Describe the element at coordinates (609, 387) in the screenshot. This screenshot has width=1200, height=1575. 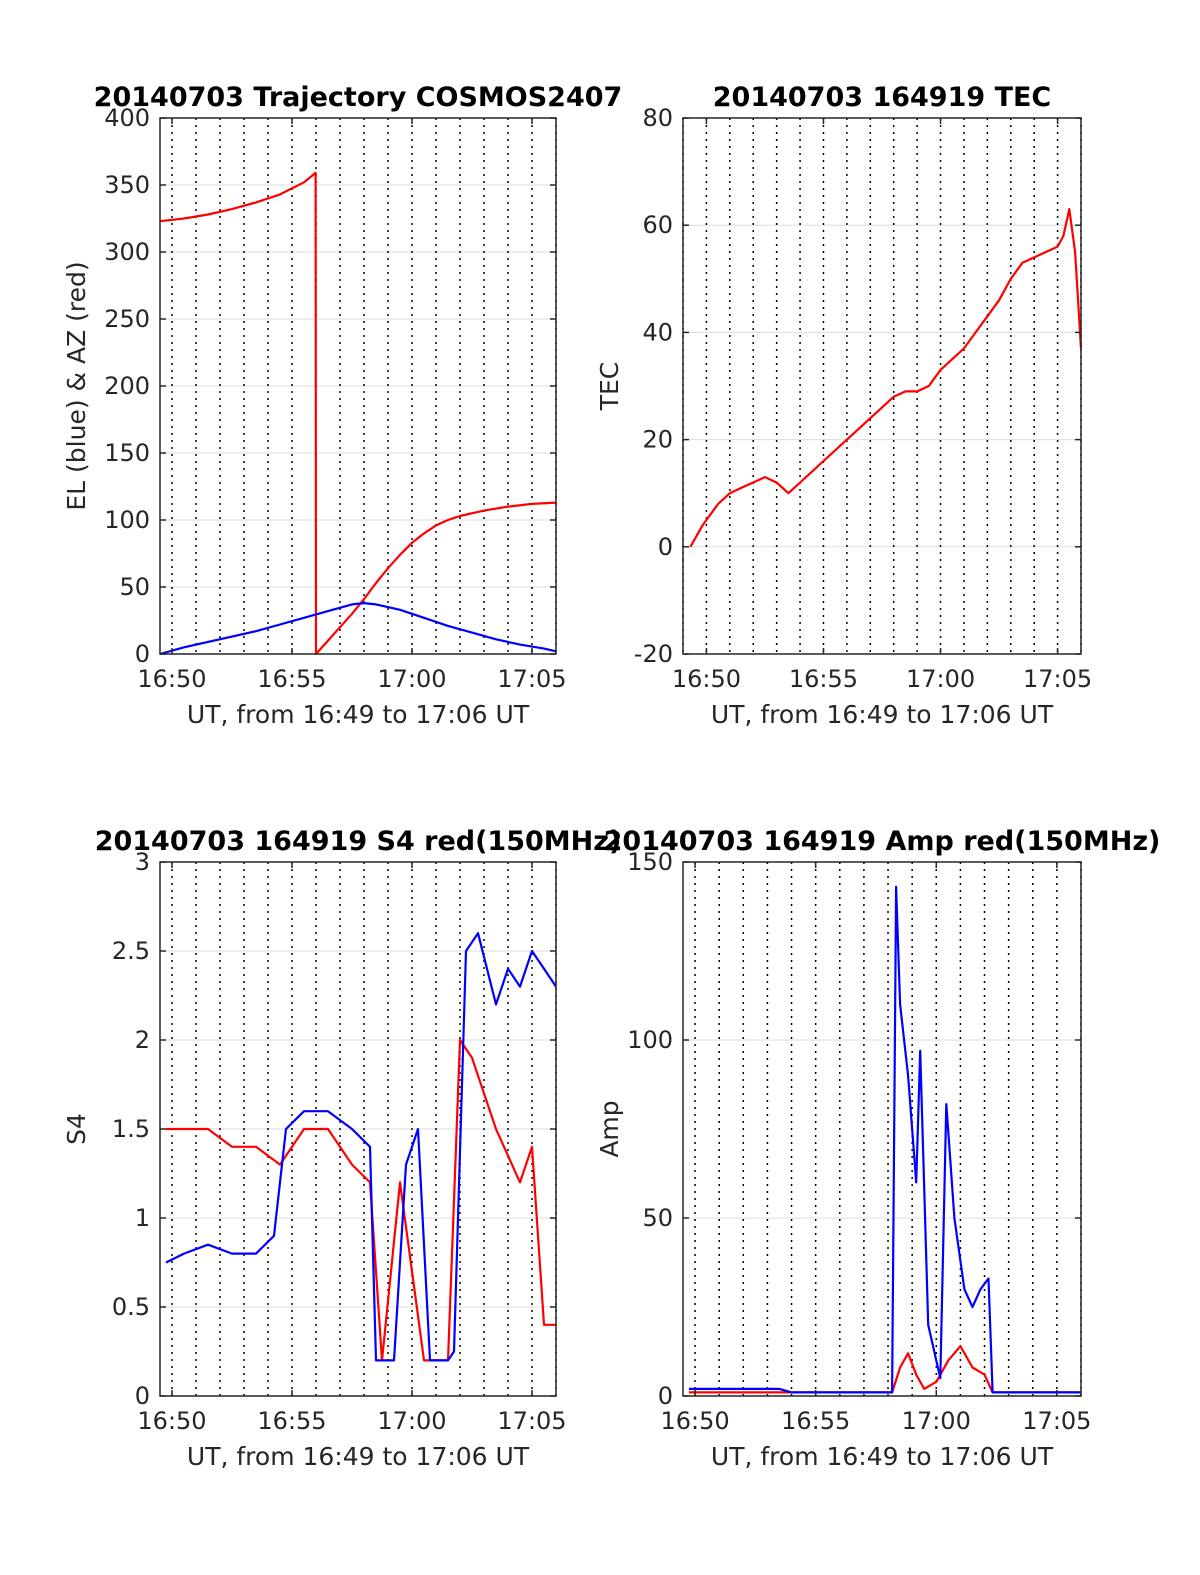
I see `y-axis-label: TEC` at that location.